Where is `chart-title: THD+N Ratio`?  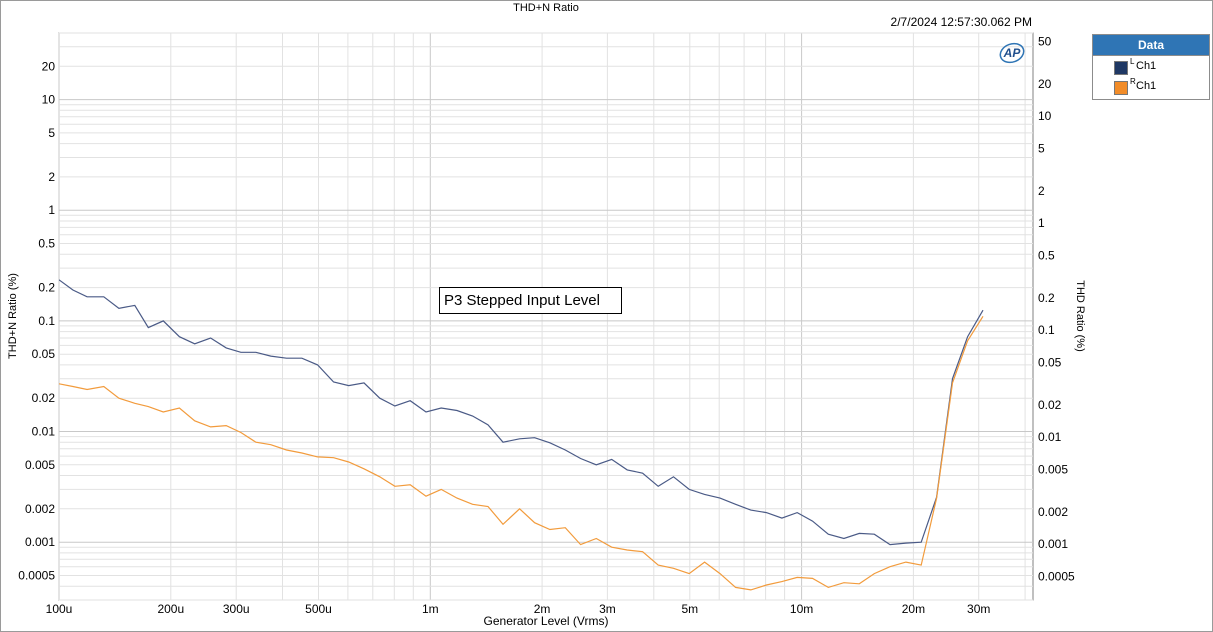 chart-title: THD+N Ratio is located at coordinates (546, 8).